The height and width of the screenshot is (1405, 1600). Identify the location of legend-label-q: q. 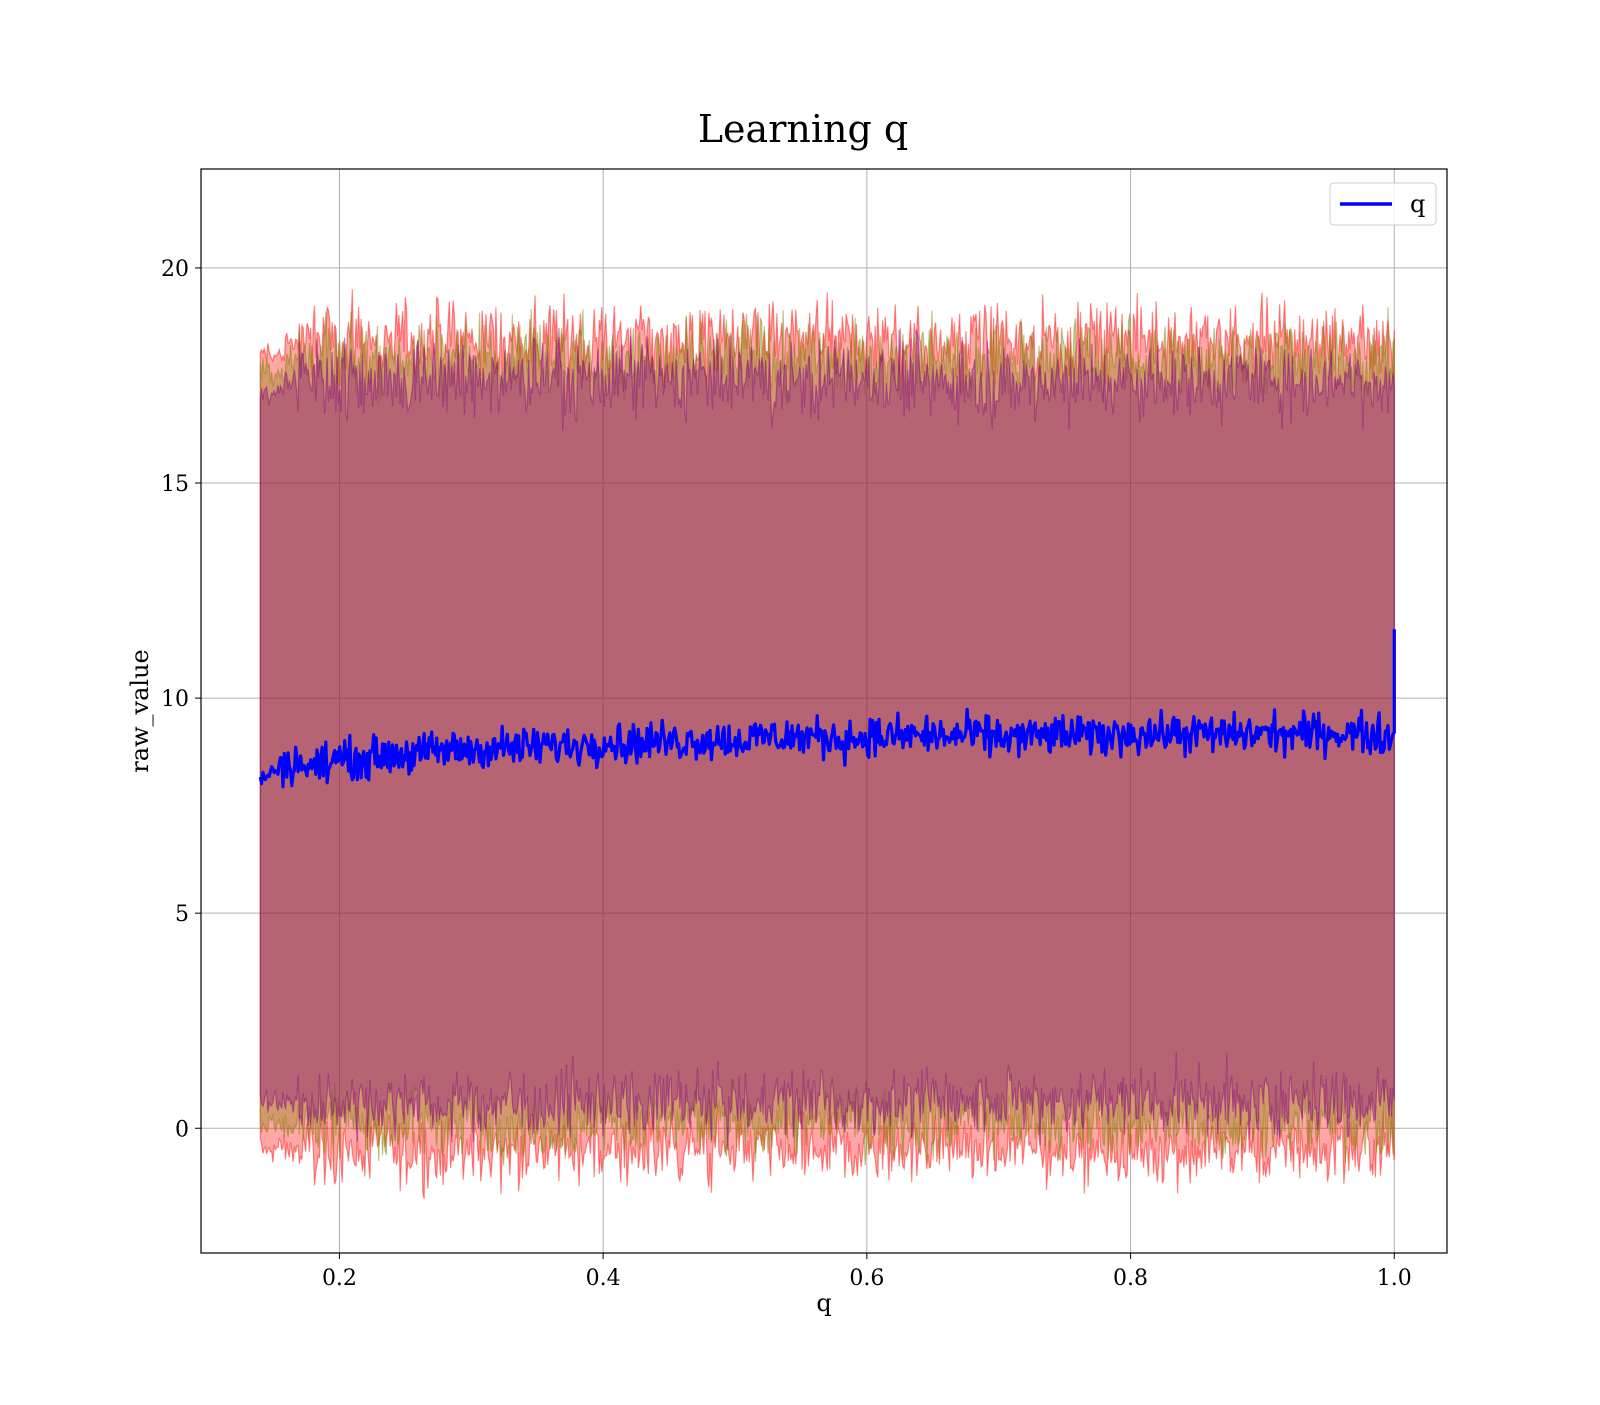
(1417, 204).